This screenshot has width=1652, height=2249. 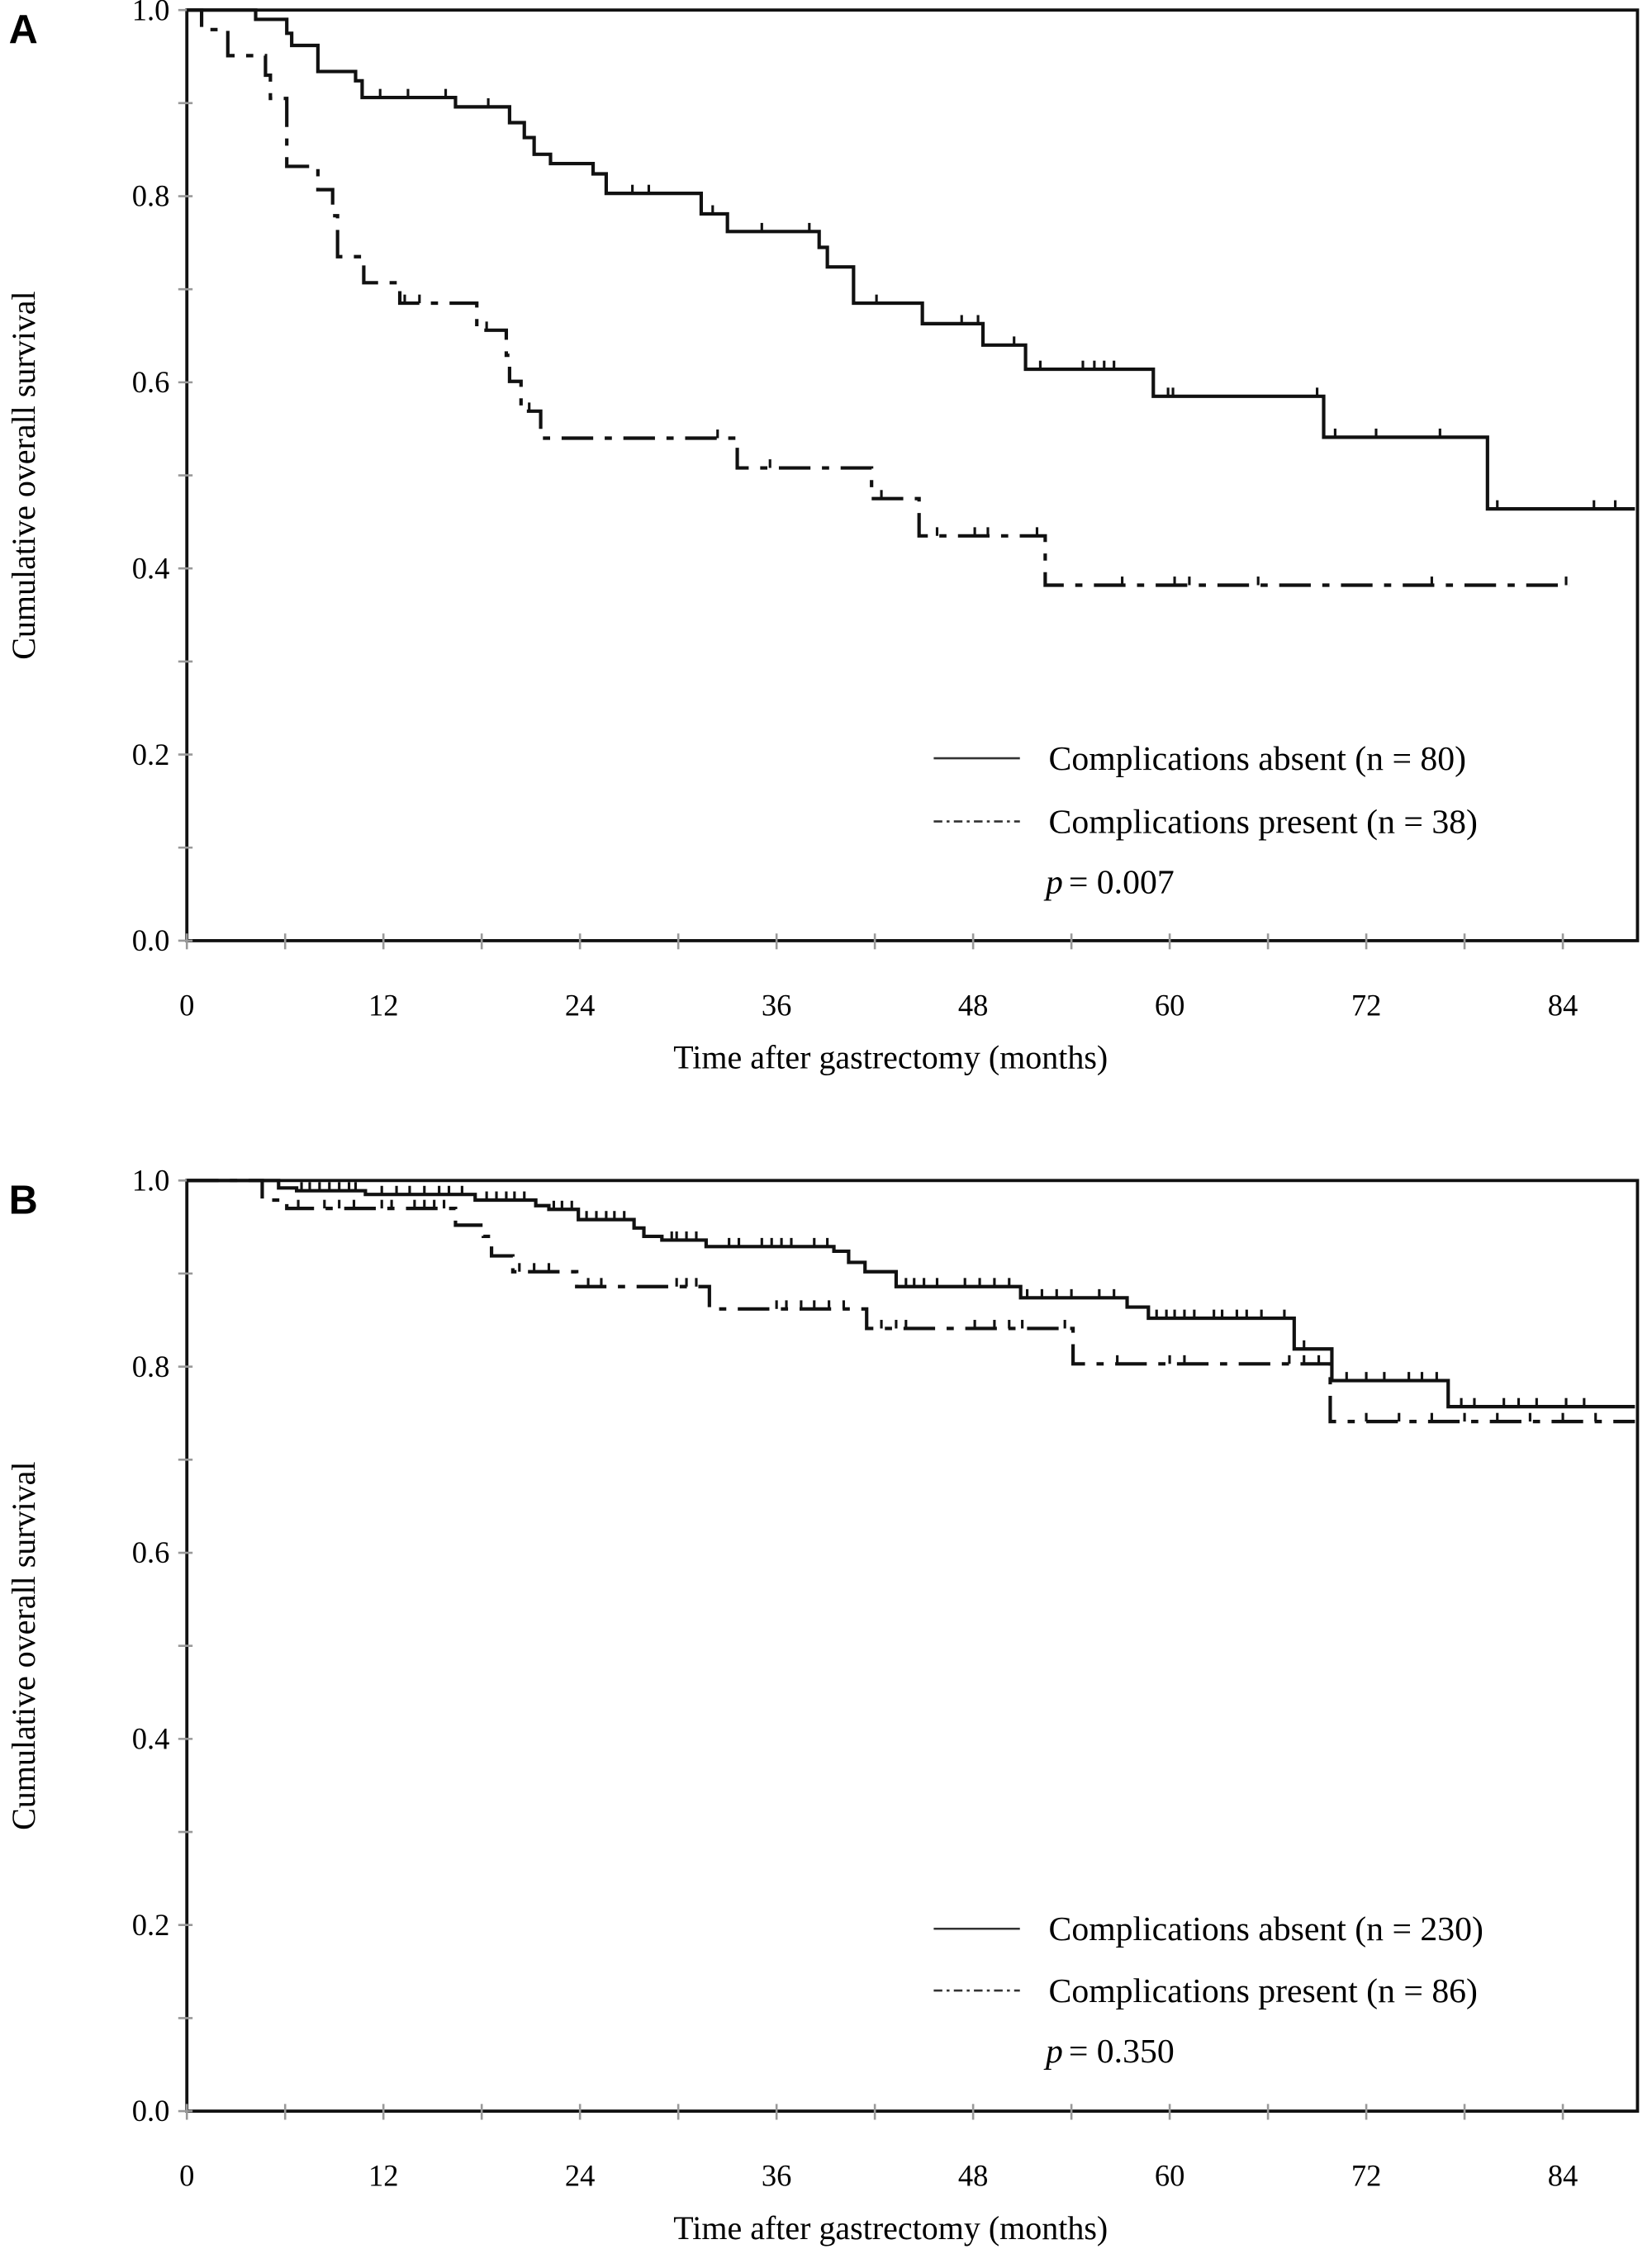 I want to click on panel-label: B, so click(x=23, y=1200).